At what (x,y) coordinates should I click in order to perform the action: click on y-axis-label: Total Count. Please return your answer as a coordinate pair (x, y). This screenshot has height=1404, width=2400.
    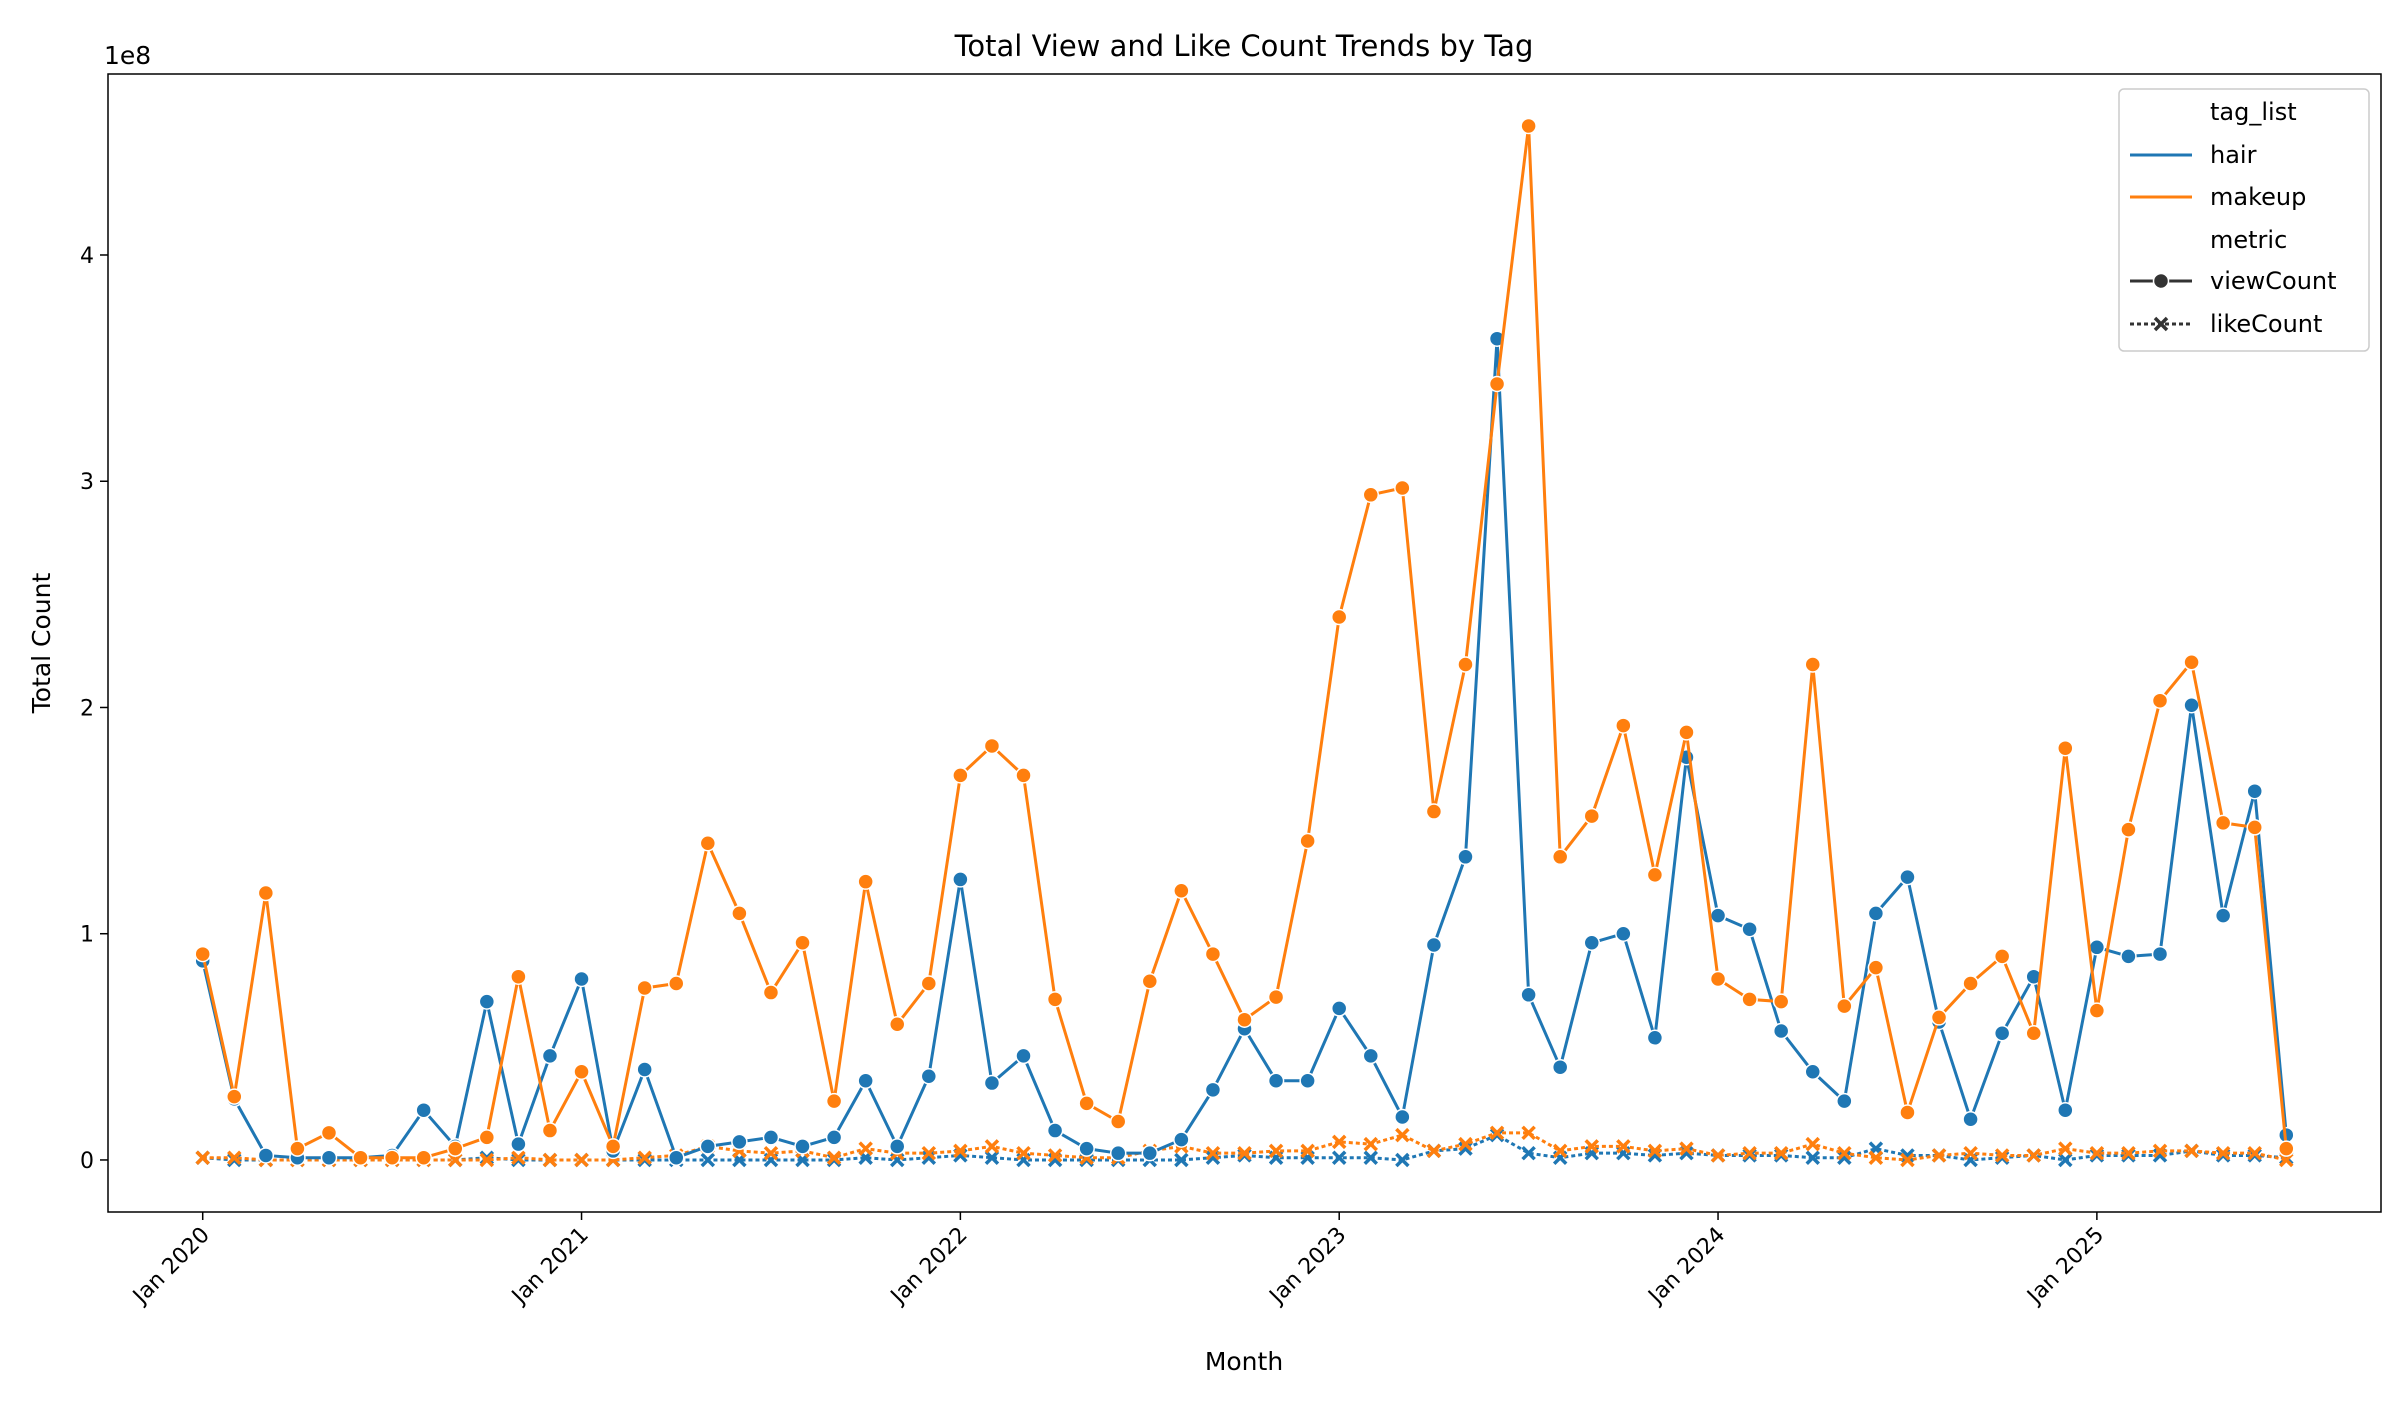
    Looking at the image, I should click on (41, 644).